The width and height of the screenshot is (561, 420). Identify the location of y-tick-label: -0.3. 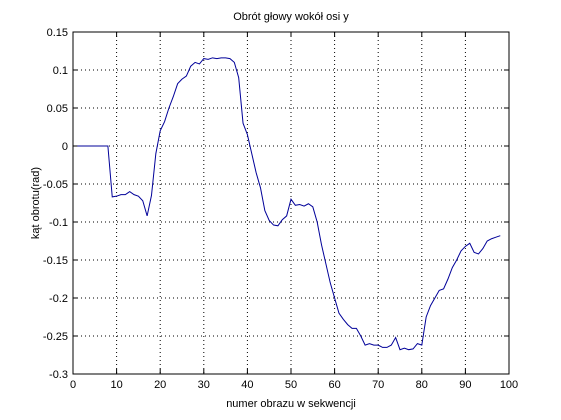
(58, 375).